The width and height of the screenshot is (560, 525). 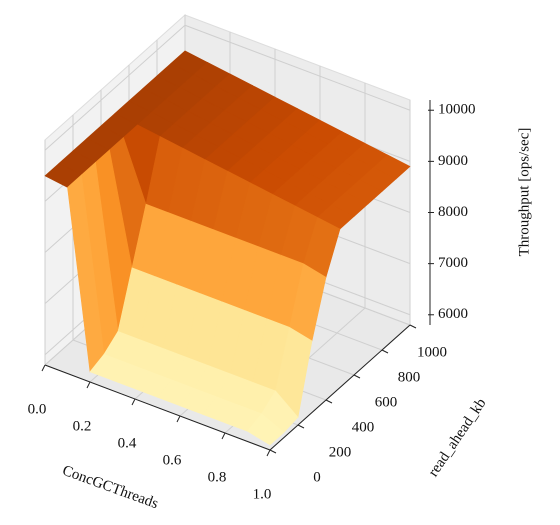 I want to click on z-tick-label: 6000, so click(x=453, y=314).